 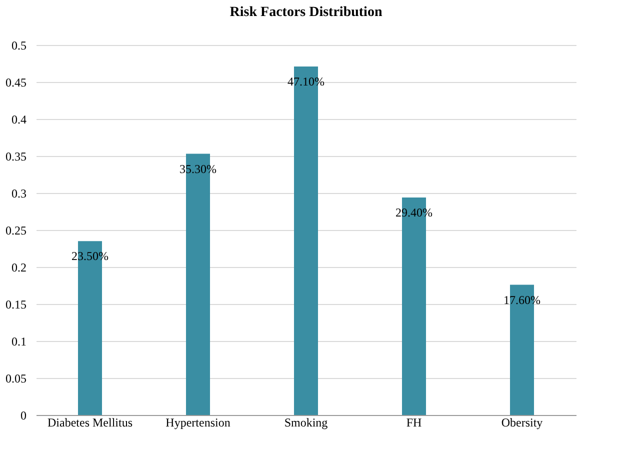 I want to click on y-tick-label: 0.35, so click(x=16, y=157).